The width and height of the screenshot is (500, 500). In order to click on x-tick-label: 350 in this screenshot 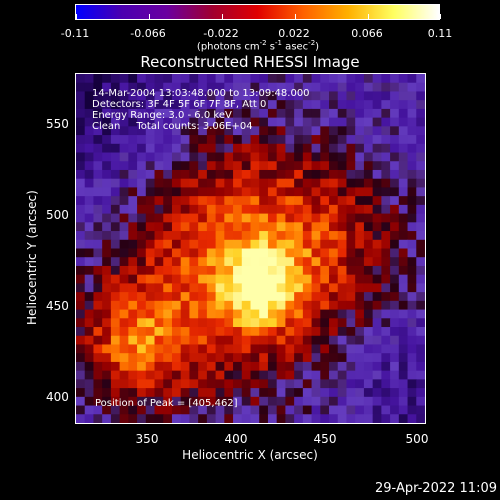, I will do `click(147, 439)`.